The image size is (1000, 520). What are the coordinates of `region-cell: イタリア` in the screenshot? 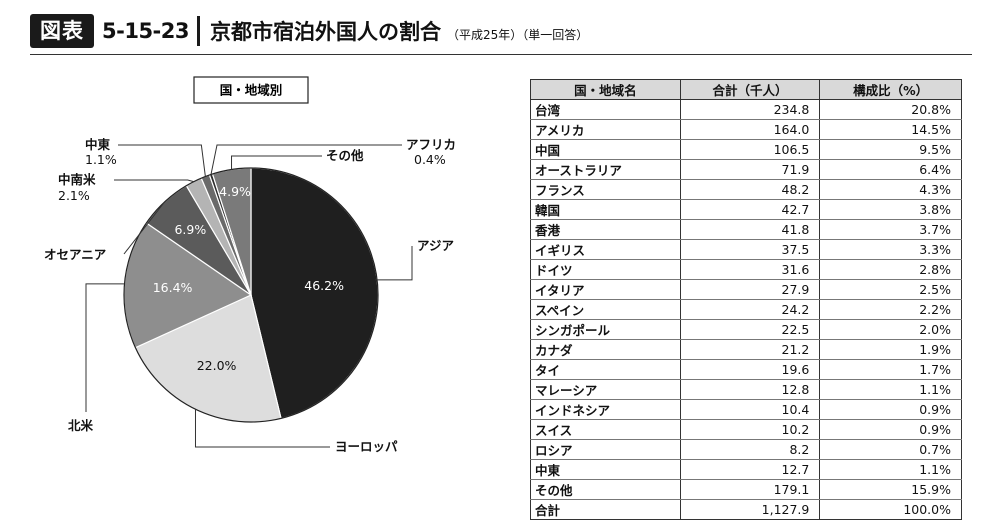 It's located at (605, 289).